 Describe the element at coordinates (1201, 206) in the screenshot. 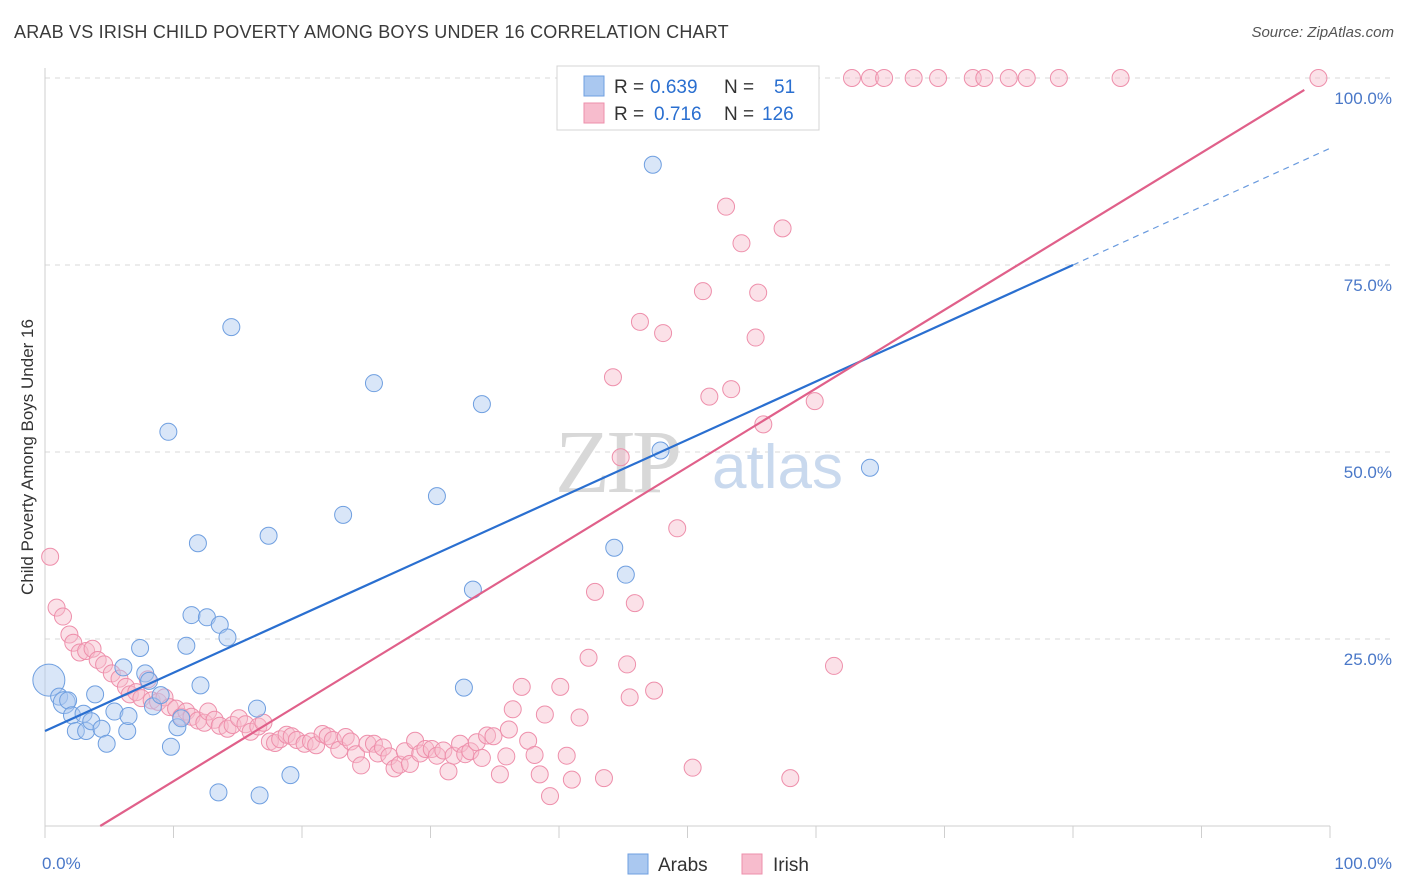

I see `arabs-trend-extension` at that location.